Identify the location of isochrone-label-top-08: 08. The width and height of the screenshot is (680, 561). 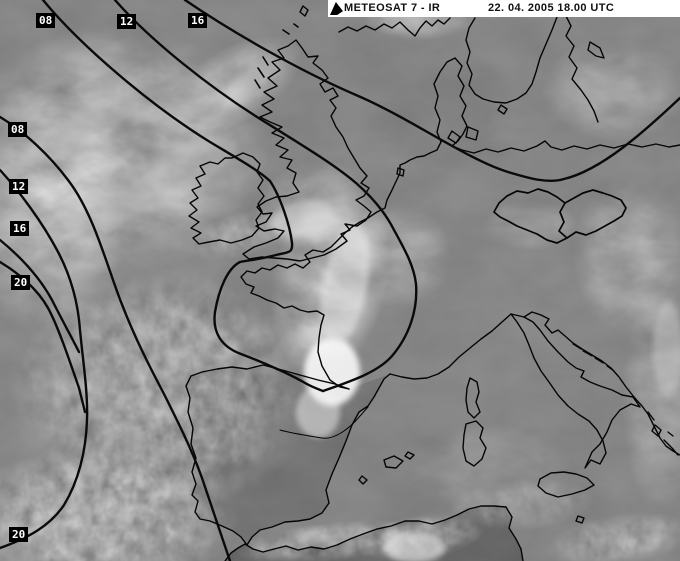
(46, 20).